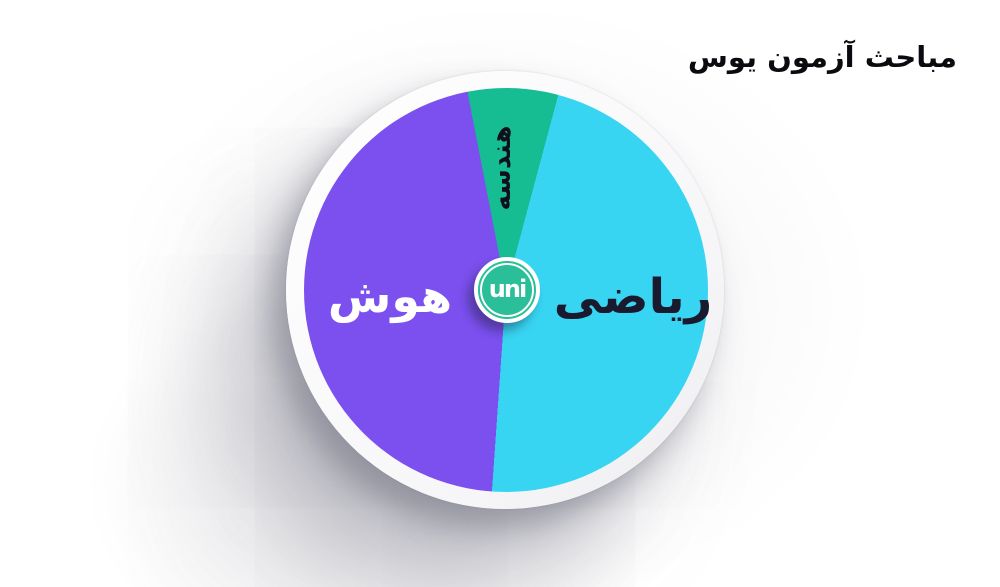  I want to click on slice-label-math: ریاضی, so click(633, 297).